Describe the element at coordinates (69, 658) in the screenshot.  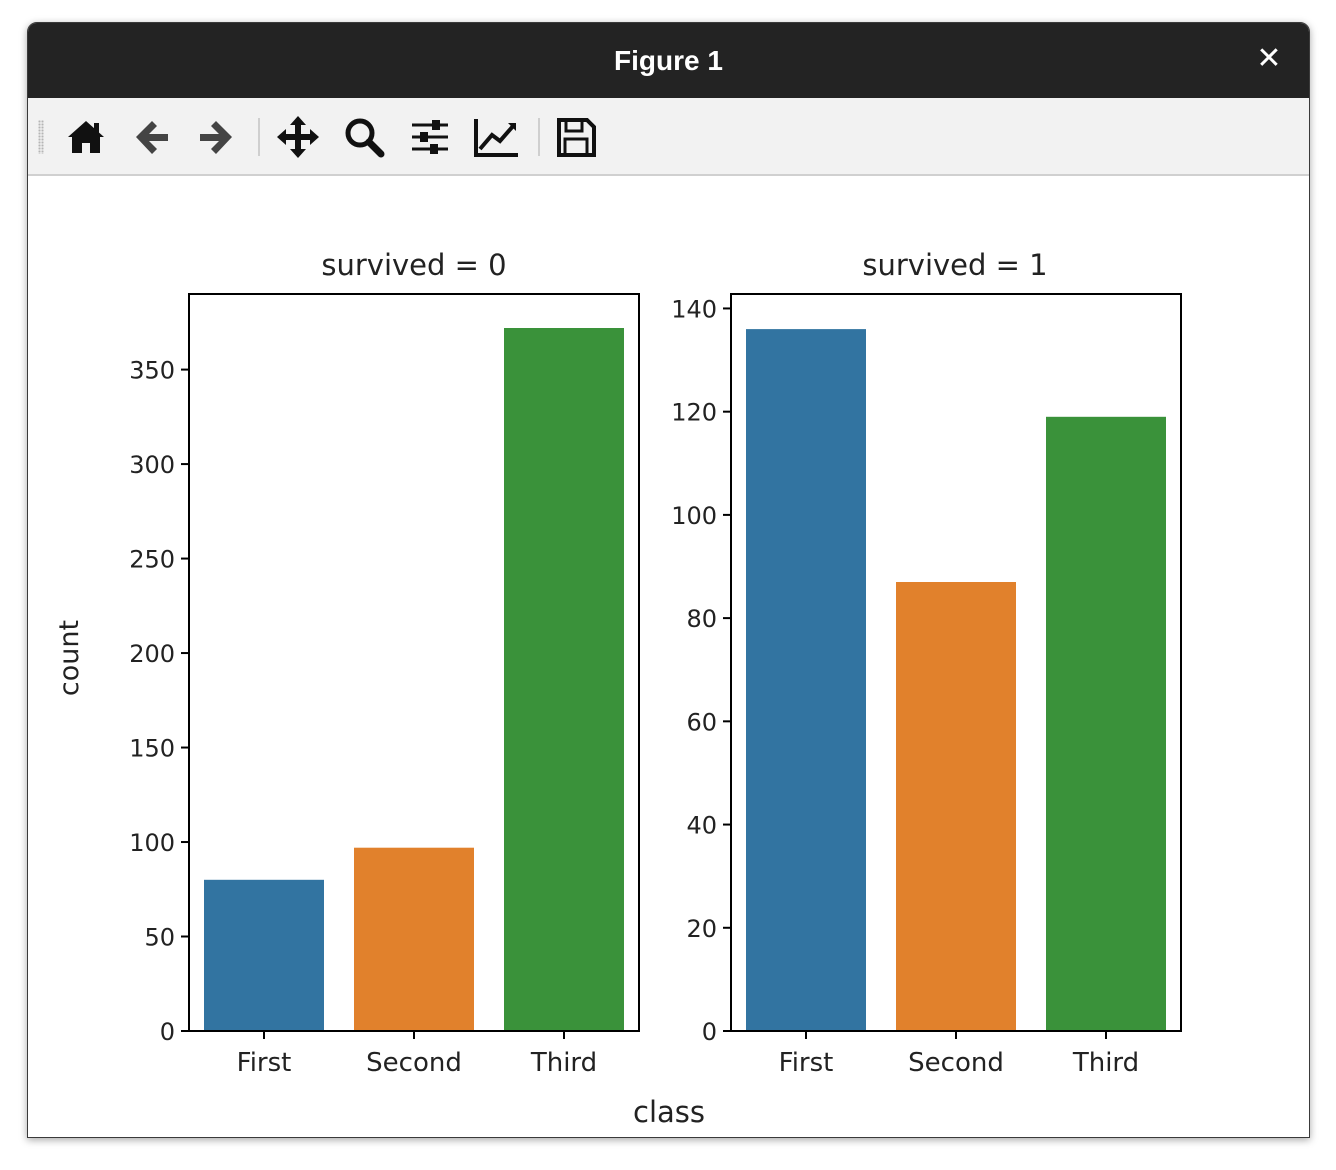
I see `y-axis-label: count` at that location.